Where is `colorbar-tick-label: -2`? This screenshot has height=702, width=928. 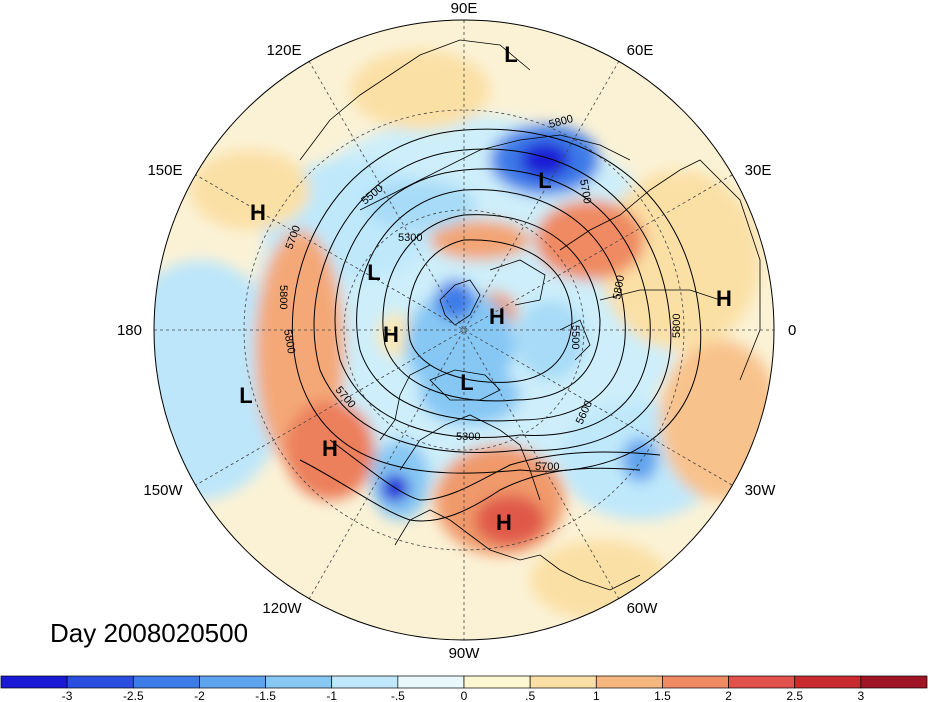
colorbar-tick-label: -2 is located at coordinates (199, 695).